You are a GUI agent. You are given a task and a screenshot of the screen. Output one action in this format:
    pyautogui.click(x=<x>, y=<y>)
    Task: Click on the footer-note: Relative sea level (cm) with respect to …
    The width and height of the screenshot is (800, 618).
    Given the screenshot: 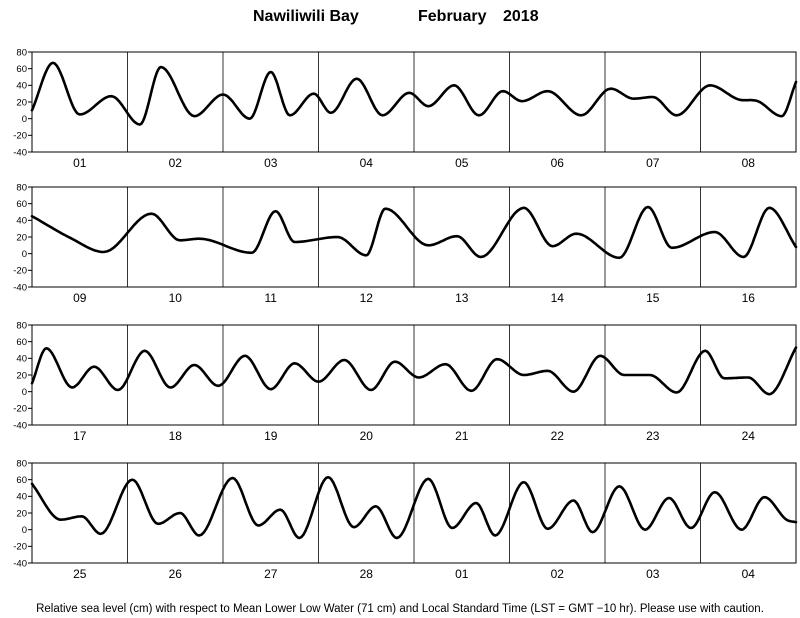 What is the action you would take?
    pyautogui.click(x=400, y=609)
    